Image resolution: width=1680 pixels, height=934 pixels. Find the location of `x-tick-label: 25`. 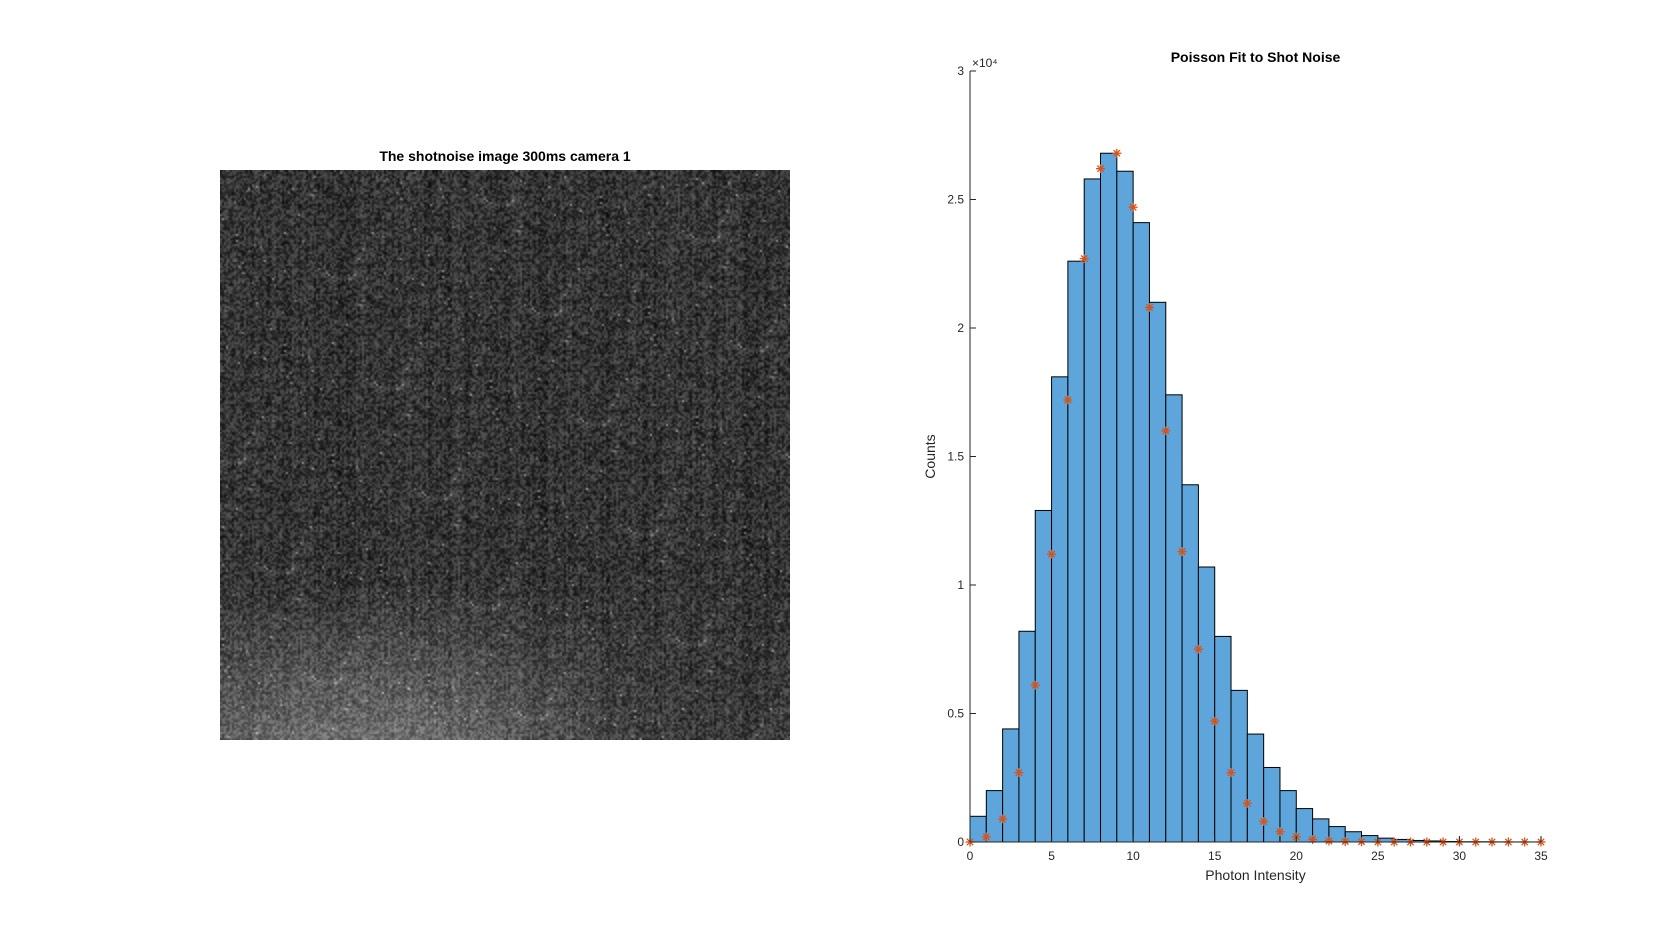

x-tick-label: 25 is located at coordinates (1378, 856).